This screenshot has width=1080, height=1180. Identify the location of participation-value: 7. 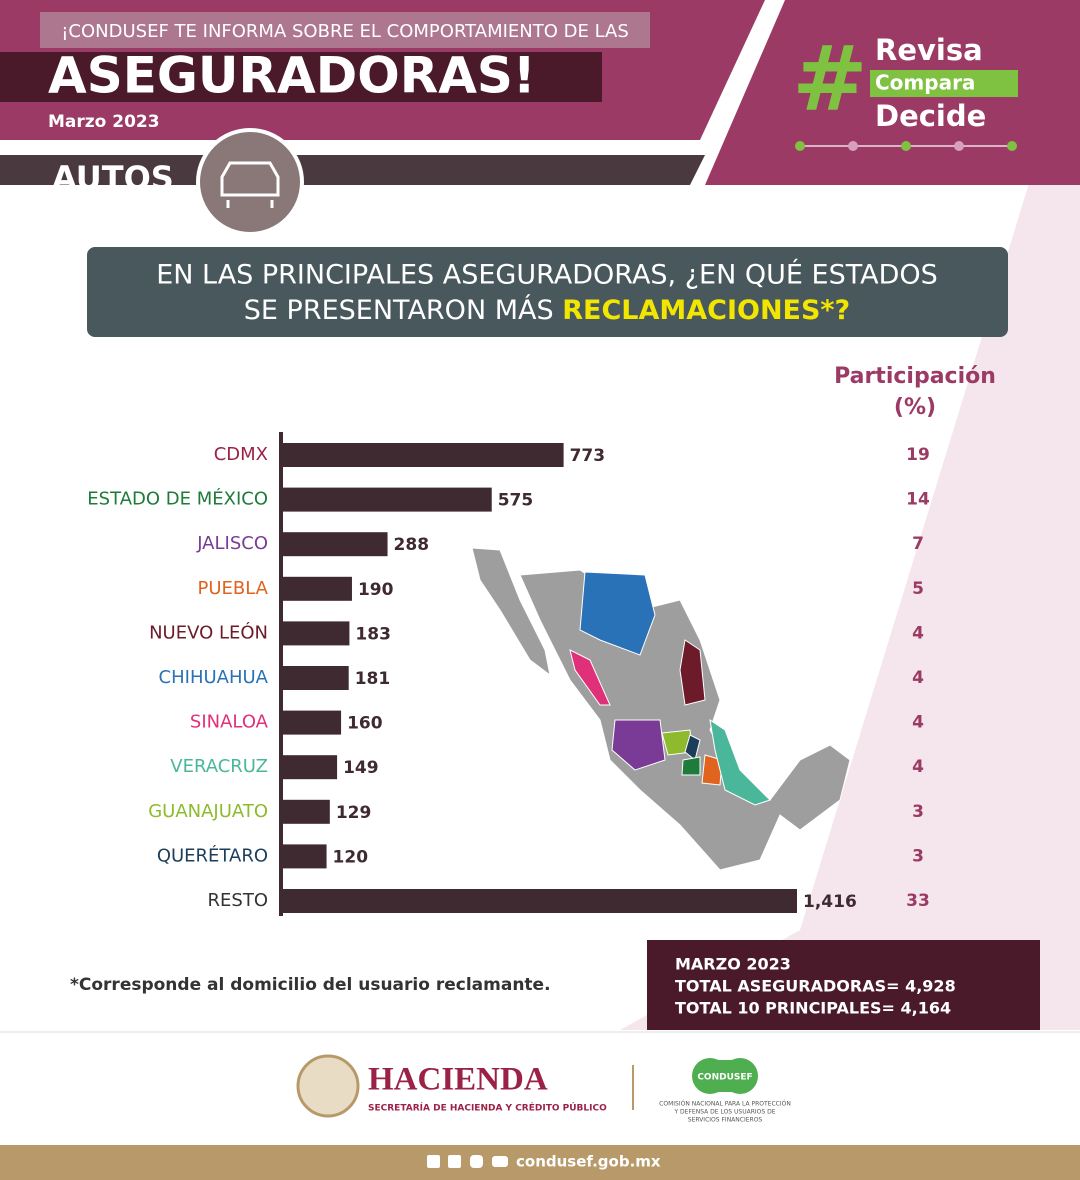
(918, 544).